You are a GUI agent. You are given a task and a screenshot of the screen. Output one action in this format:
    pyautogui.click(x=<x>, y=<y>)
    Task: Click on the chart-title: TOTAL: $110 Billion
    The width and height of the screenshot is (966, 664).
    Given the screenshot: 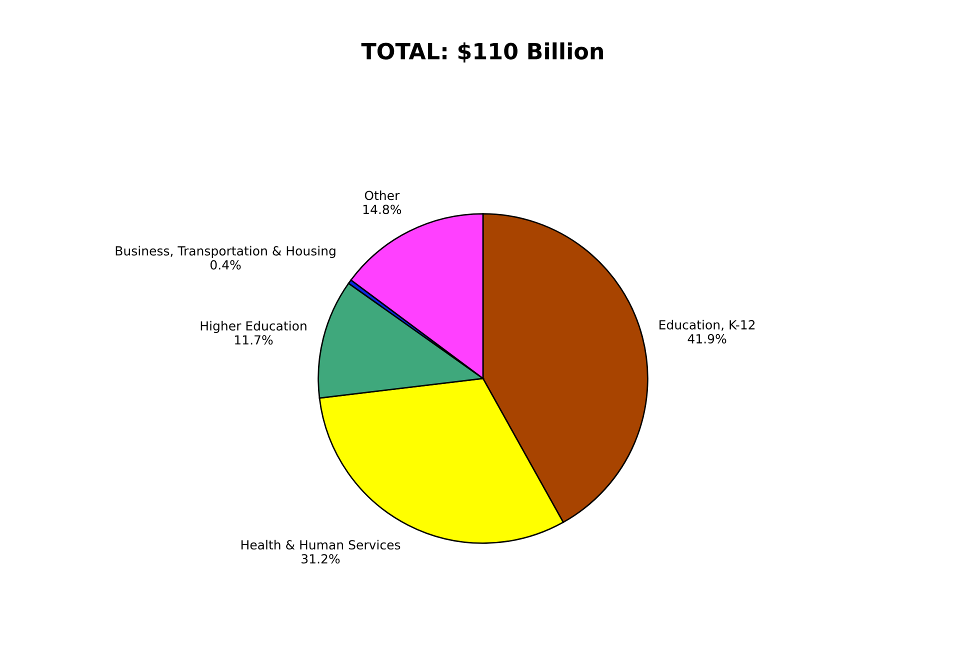 What is the action you would take?
    pyautogui.click(x=482, y=52)
    